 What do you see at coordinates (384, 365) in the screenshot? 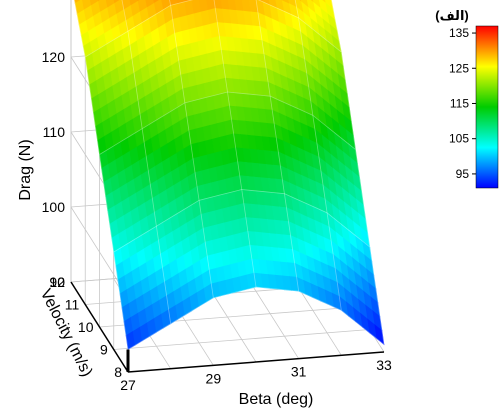
I see `beta-tick-label: 33` at bounding box center [384, 365].